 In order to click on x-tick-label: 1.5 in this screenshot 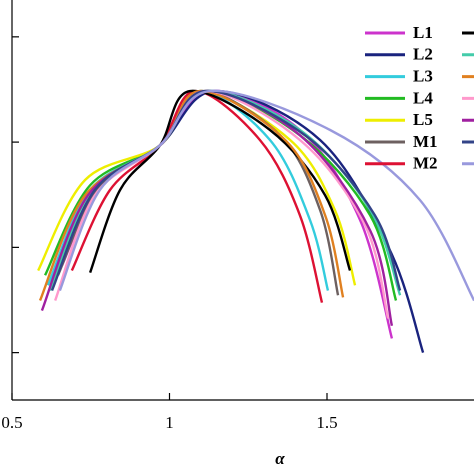, I will do `click(326, 422)`.